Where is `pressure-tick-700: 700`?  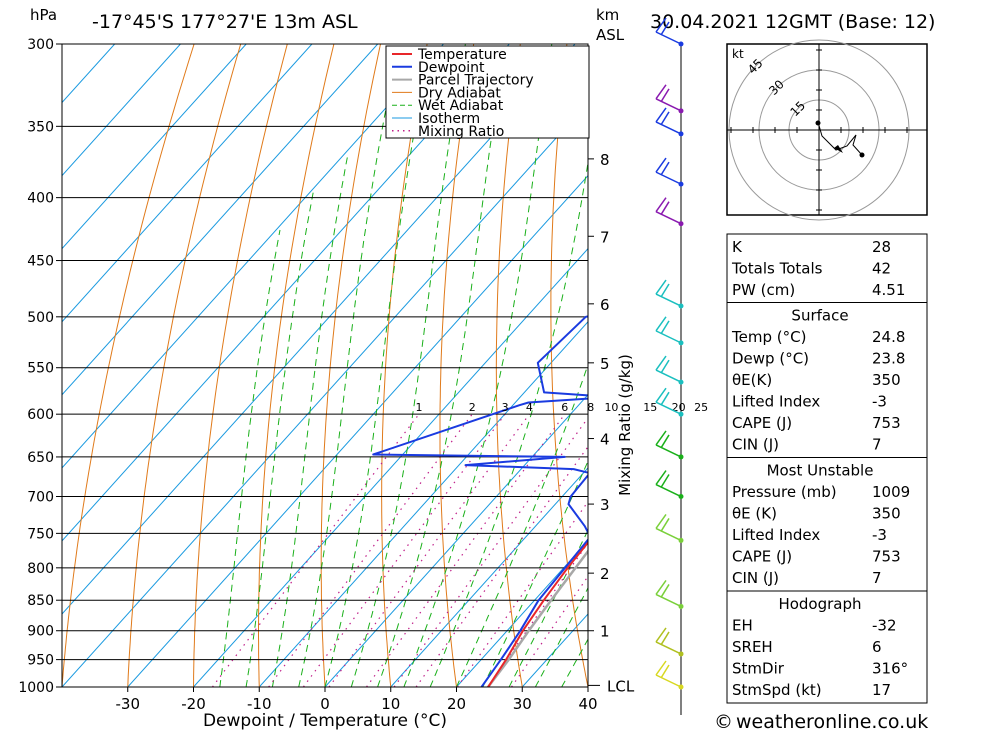 pressure-tick-700: 700 is located at coordinates (40, 498).